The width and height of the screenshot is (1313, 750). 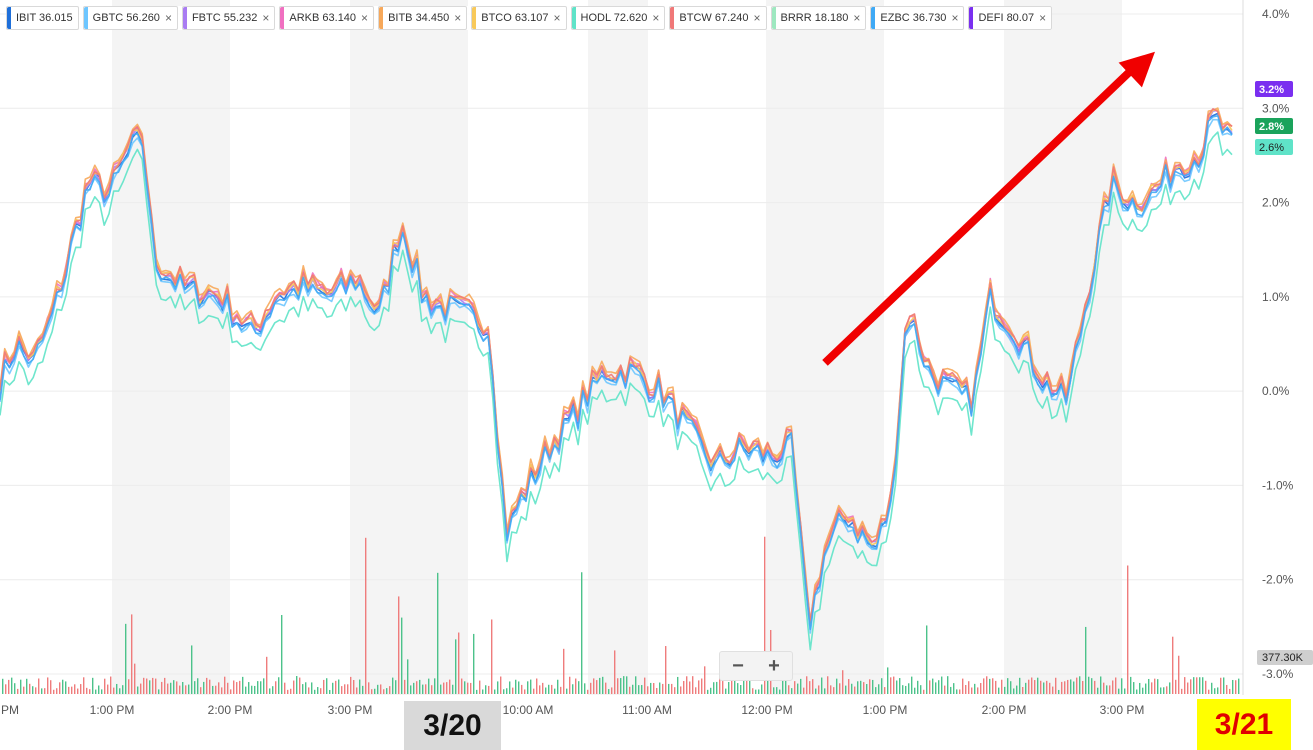 I want to click on legend-chip-fbtc: FBTC 55.232 ×, so click(x=228, y=18).